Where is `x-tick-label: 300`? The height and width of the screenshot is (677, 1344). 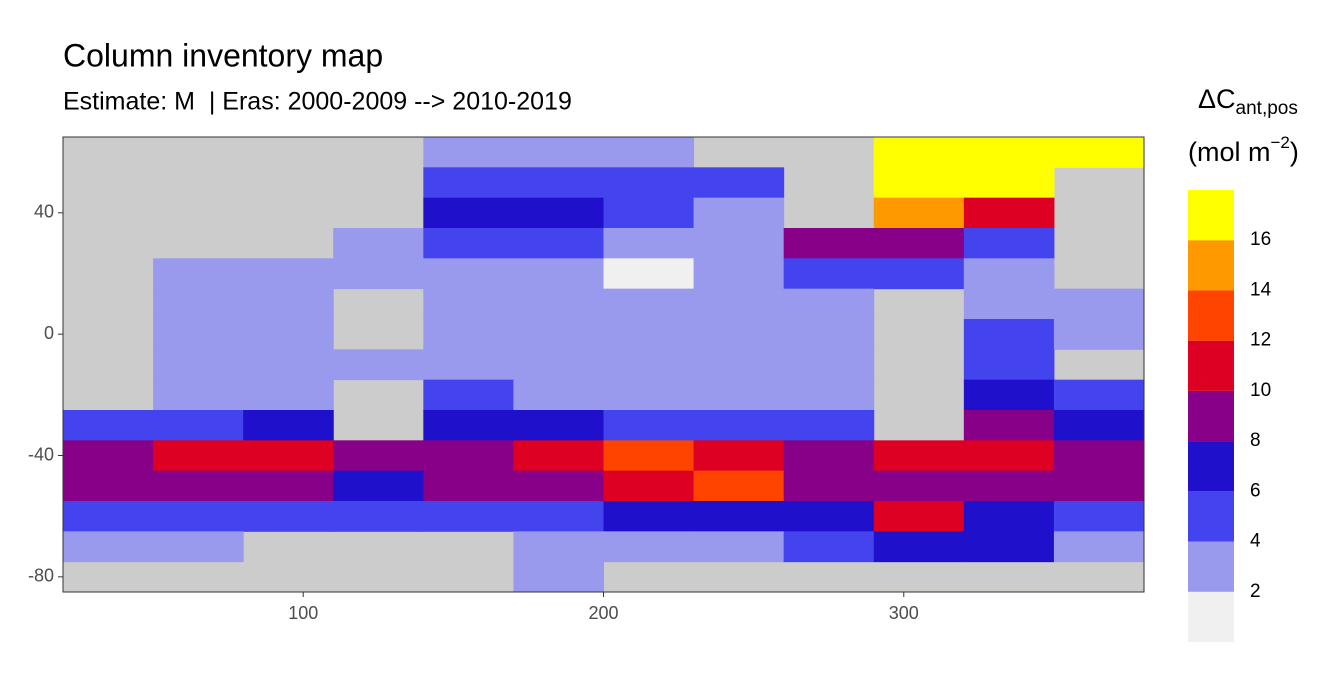 x-tick-label: 300 is located at coordinates (904, 613).